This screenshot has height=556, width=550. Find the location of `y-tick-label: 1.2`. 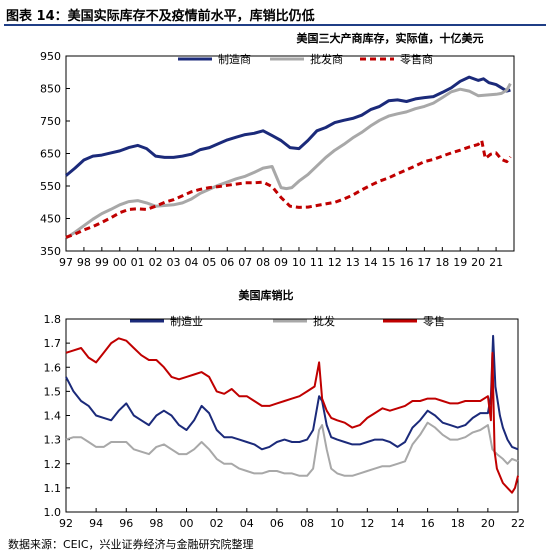

y-tick-label: 1.2 is located at coordinates (53, 464).